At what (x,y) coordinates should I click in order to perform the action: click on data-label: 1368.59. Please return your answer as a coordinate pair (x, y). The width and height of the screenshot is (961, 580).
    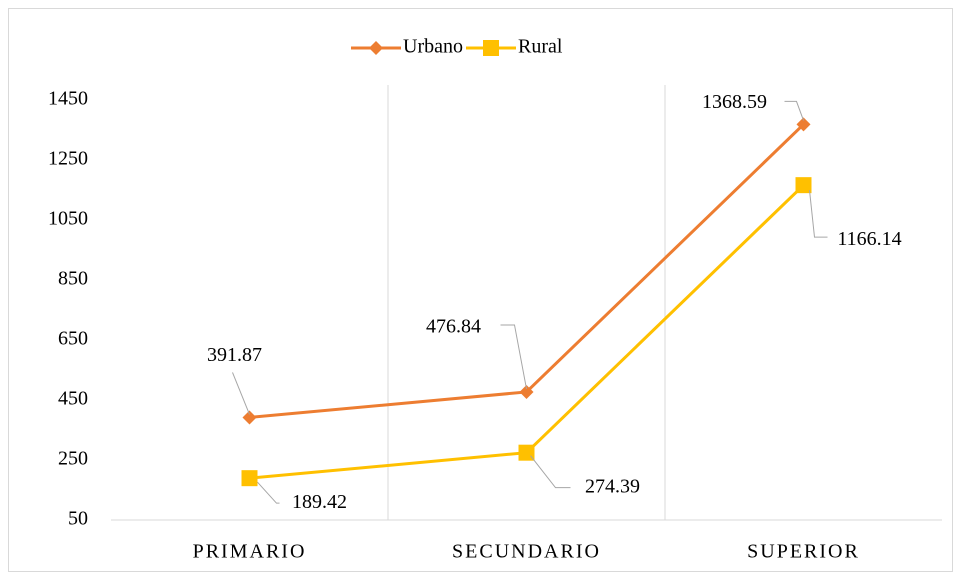
    Looking at the image, I should click on (734, 102).